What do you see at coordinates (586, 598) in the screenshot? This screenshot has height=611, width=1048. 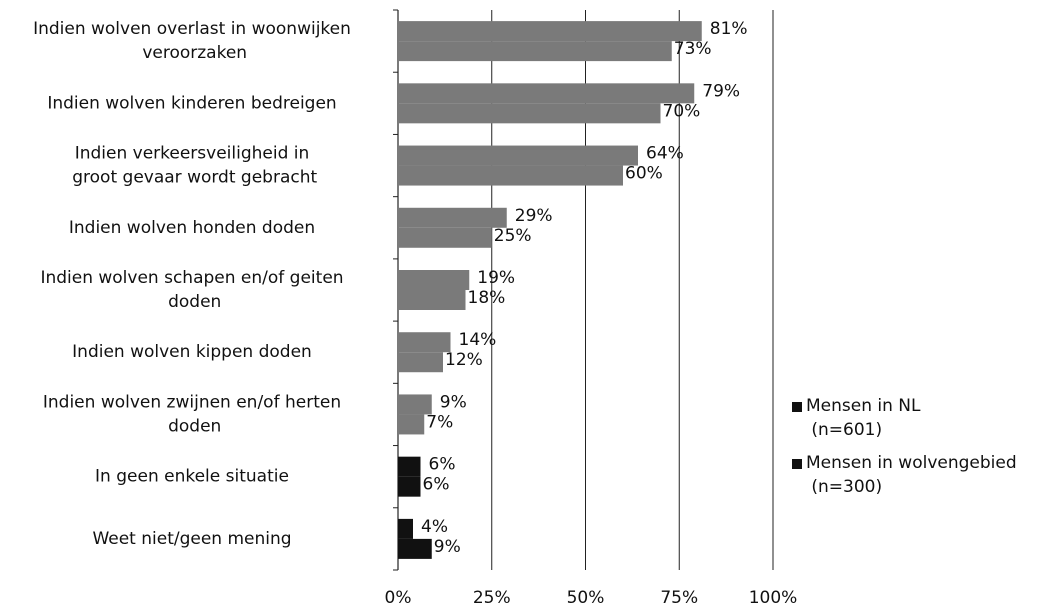 I see `x-tick-label: 50%` at bounding box center [586, 598].